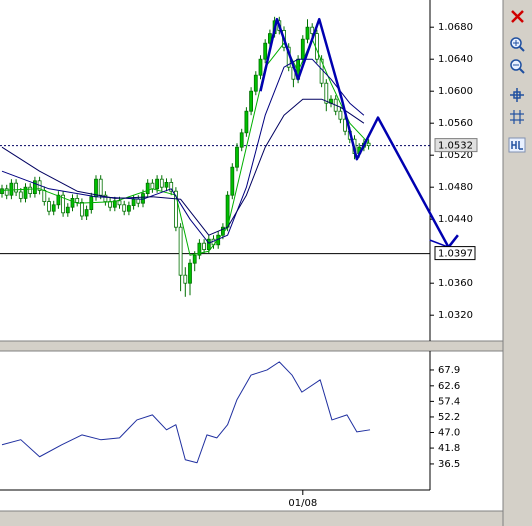  I want to click on level-label-box, so click(455, 253).